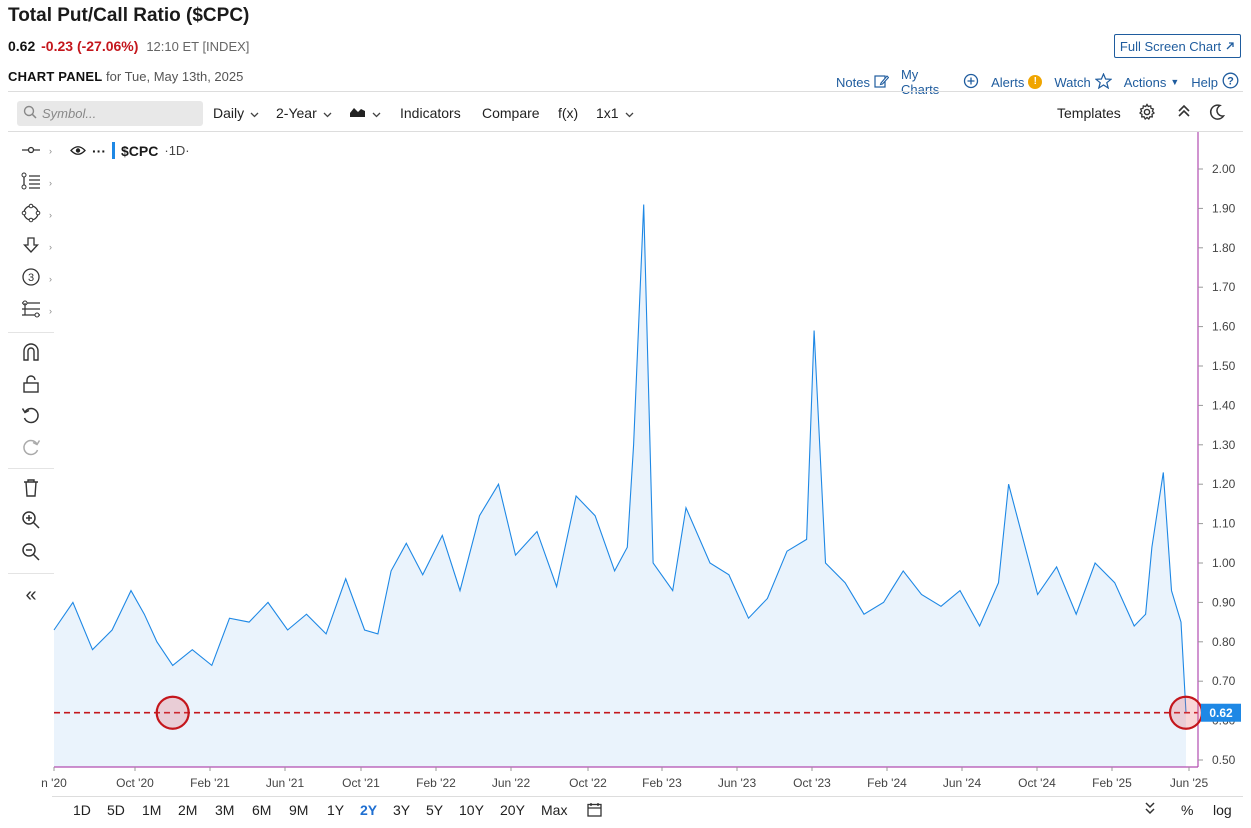 Image resolution: width=1251 pixels, height=828 pixels. What do you see at coordinates (31, 554) in the screenshot?
I see `zoom-out-button` at bounding box center [31, 554].